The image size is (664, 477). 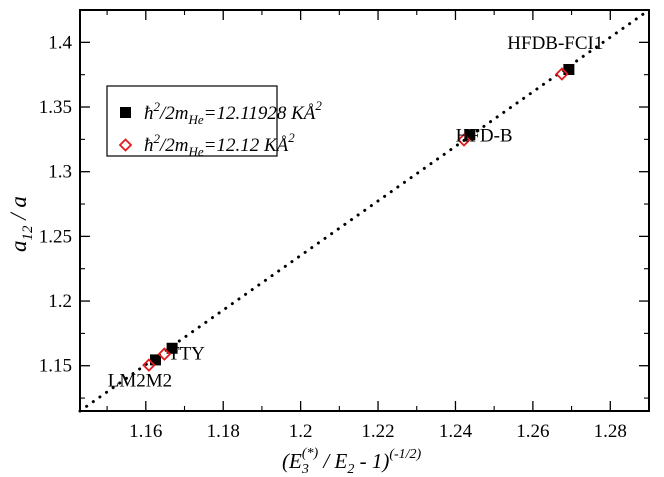 I want to click on y-title-base: a, so click(x=18, y=247).